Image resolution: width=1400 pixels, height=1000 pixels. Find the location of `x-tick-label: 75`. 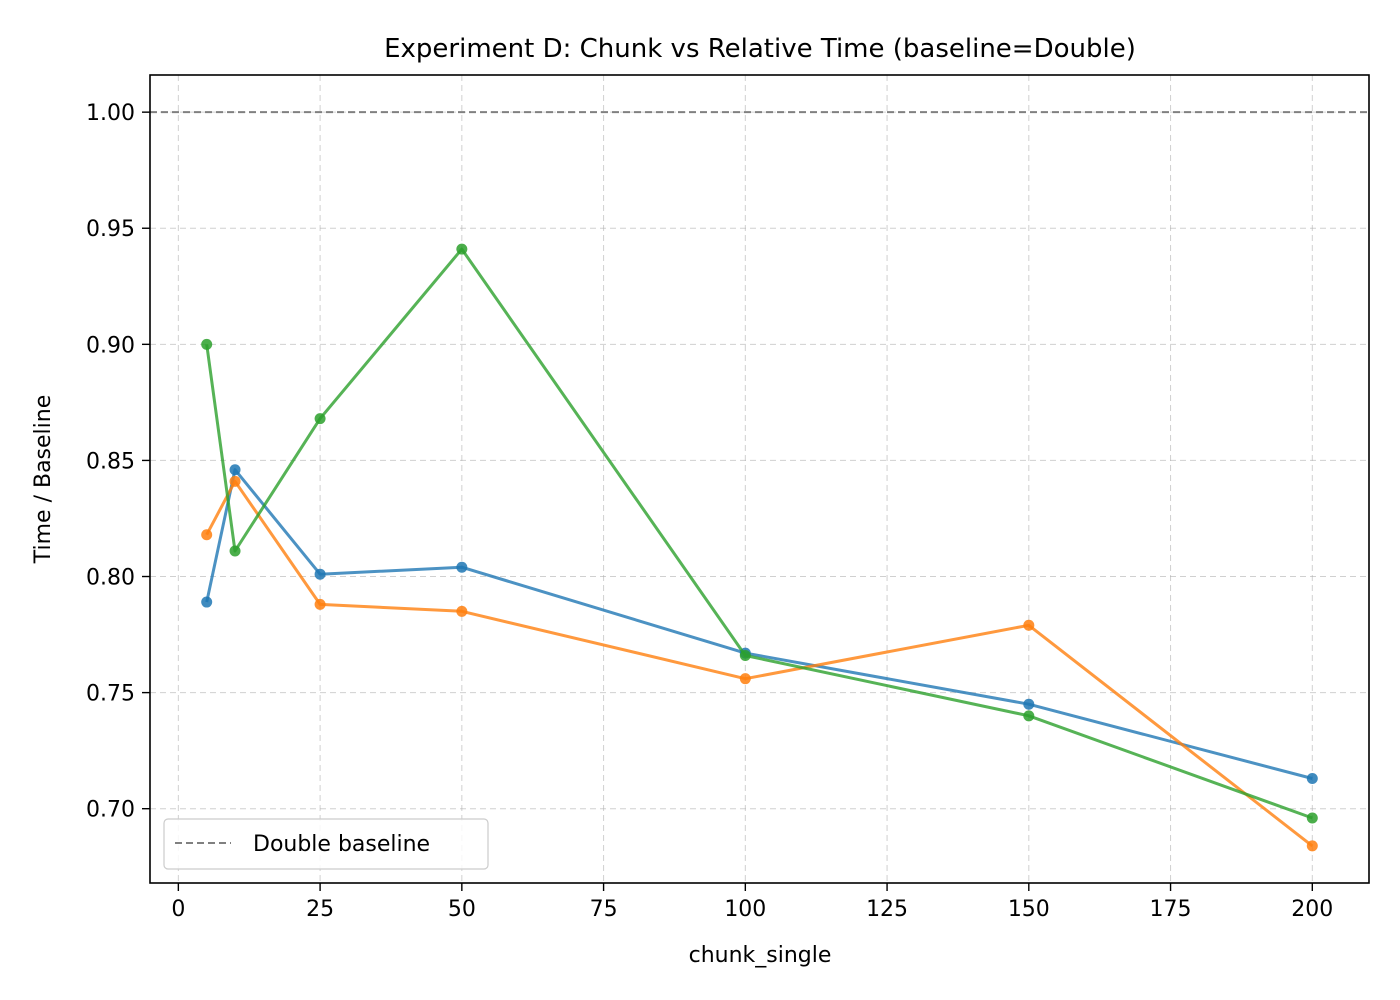

x-tick-label: 75 is located at coordinates (604, 909).